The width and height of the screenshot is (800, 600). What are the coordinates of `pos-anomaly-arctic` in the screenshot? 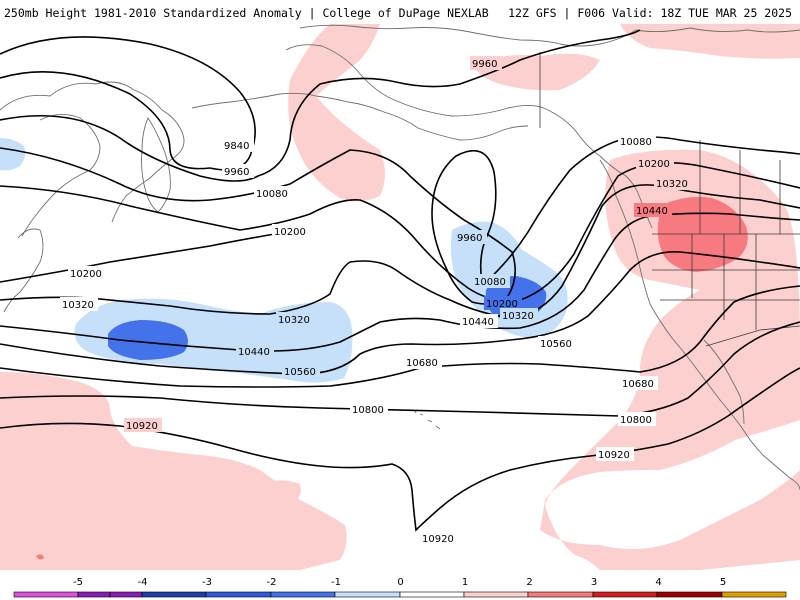 It's located at (710, 41).